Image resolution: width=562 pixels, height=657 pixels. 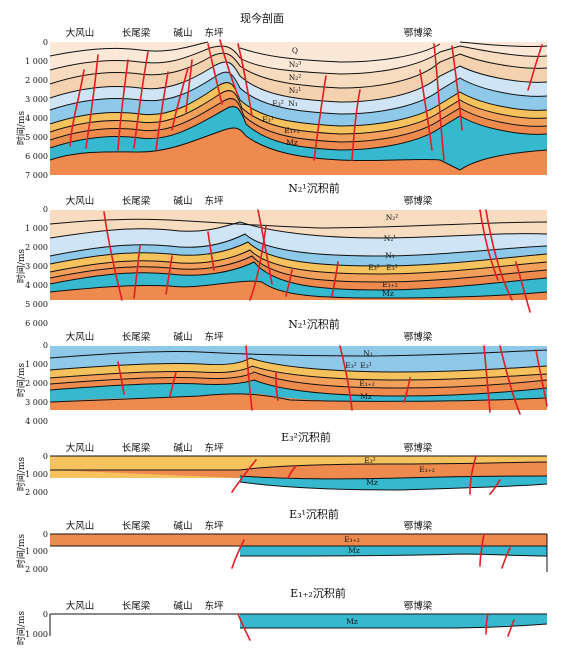 I want to click on unit-labels: N₁ E₃² E₃¹ E₁₊₂ Mz, so click(x=359, y=375).